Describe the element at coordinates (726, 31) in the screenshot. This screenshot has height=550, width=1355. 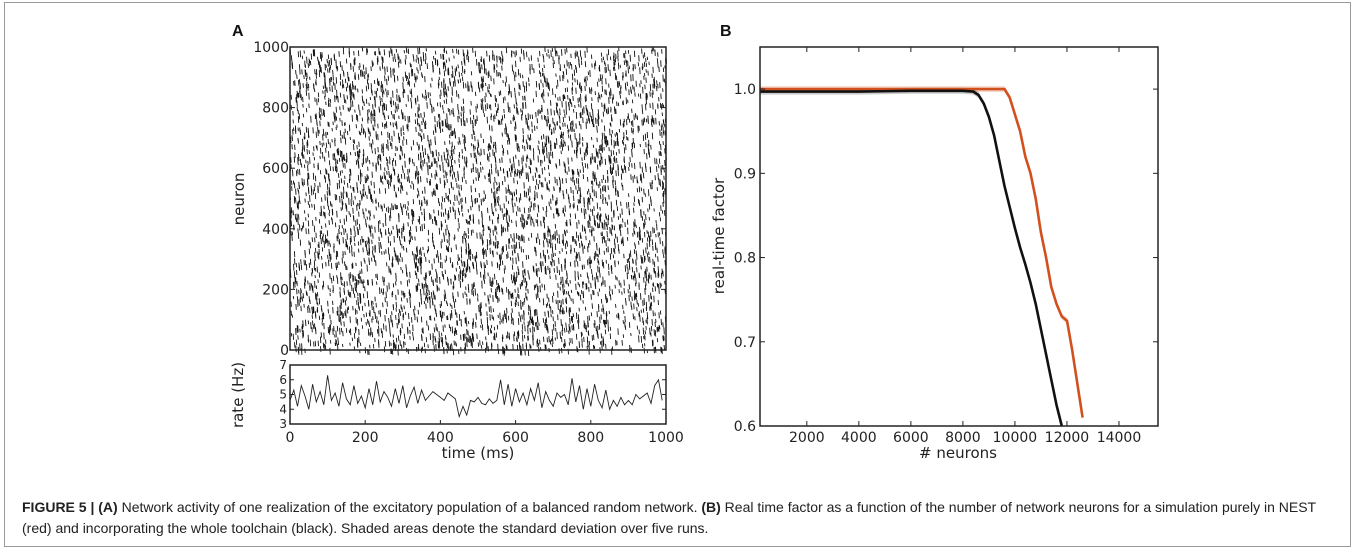
I see `panel-letter-b: B` at that location.